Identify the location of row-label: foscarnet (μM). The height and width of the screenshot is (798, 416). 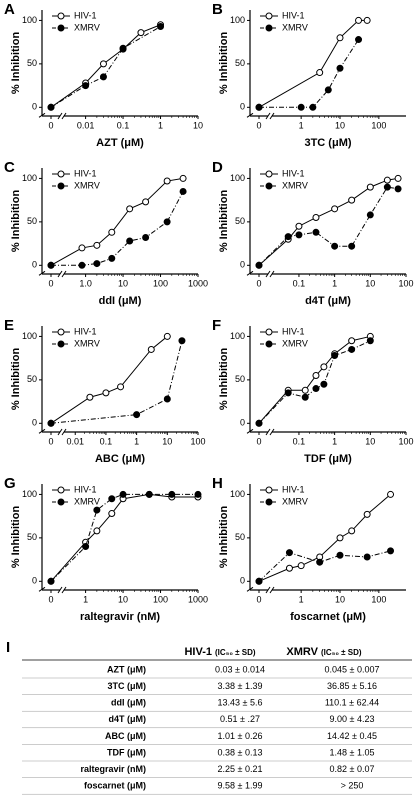
(115, 786).